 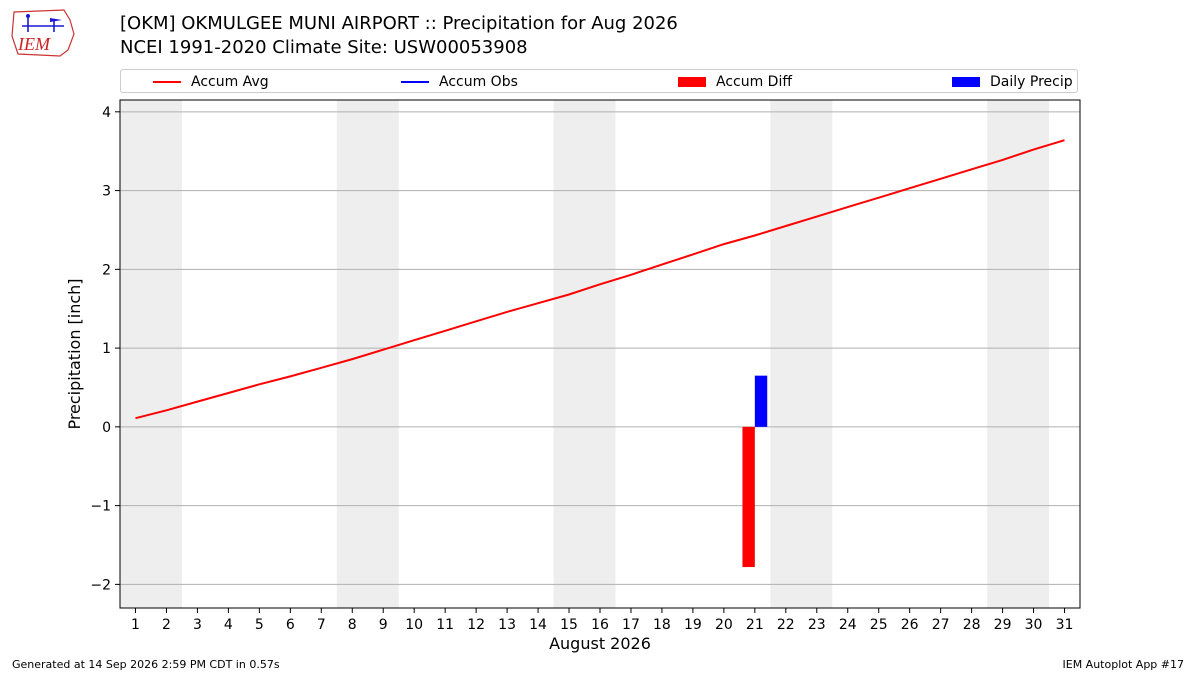 What do you see at coordinates (100, 507) in the screenshot?
I see `y-tick-label-1: −1` at bounding box center [100, 507].